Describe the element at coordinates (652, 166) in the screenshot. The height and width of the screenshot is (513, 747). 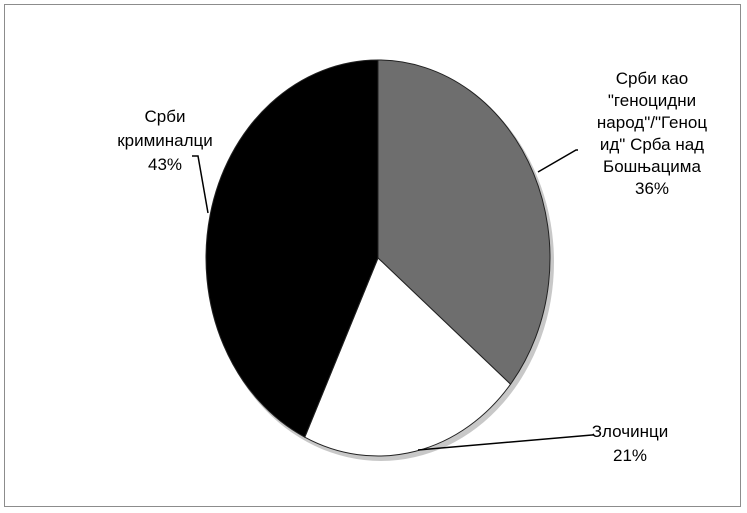
I see `slice-label-line: Бошњацима` at that location.